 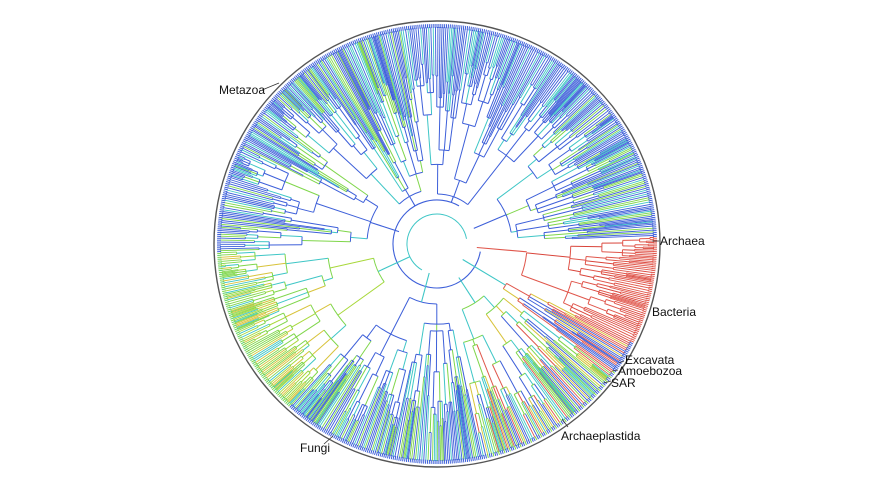 What do you see at coordinates (249, 89) in the screenshot?
I see `clade-label-metazoa-group: Metazoa` at bounding box center [249, 89].